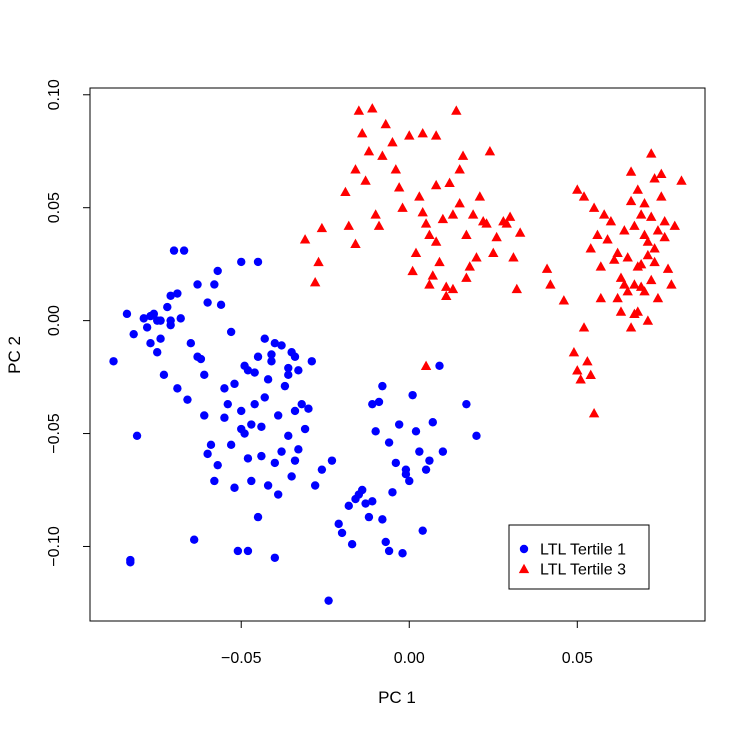  Describe the element at coordinates (54, 546) in the screenshot. I see `y-tick-label: −0.10` at that location.